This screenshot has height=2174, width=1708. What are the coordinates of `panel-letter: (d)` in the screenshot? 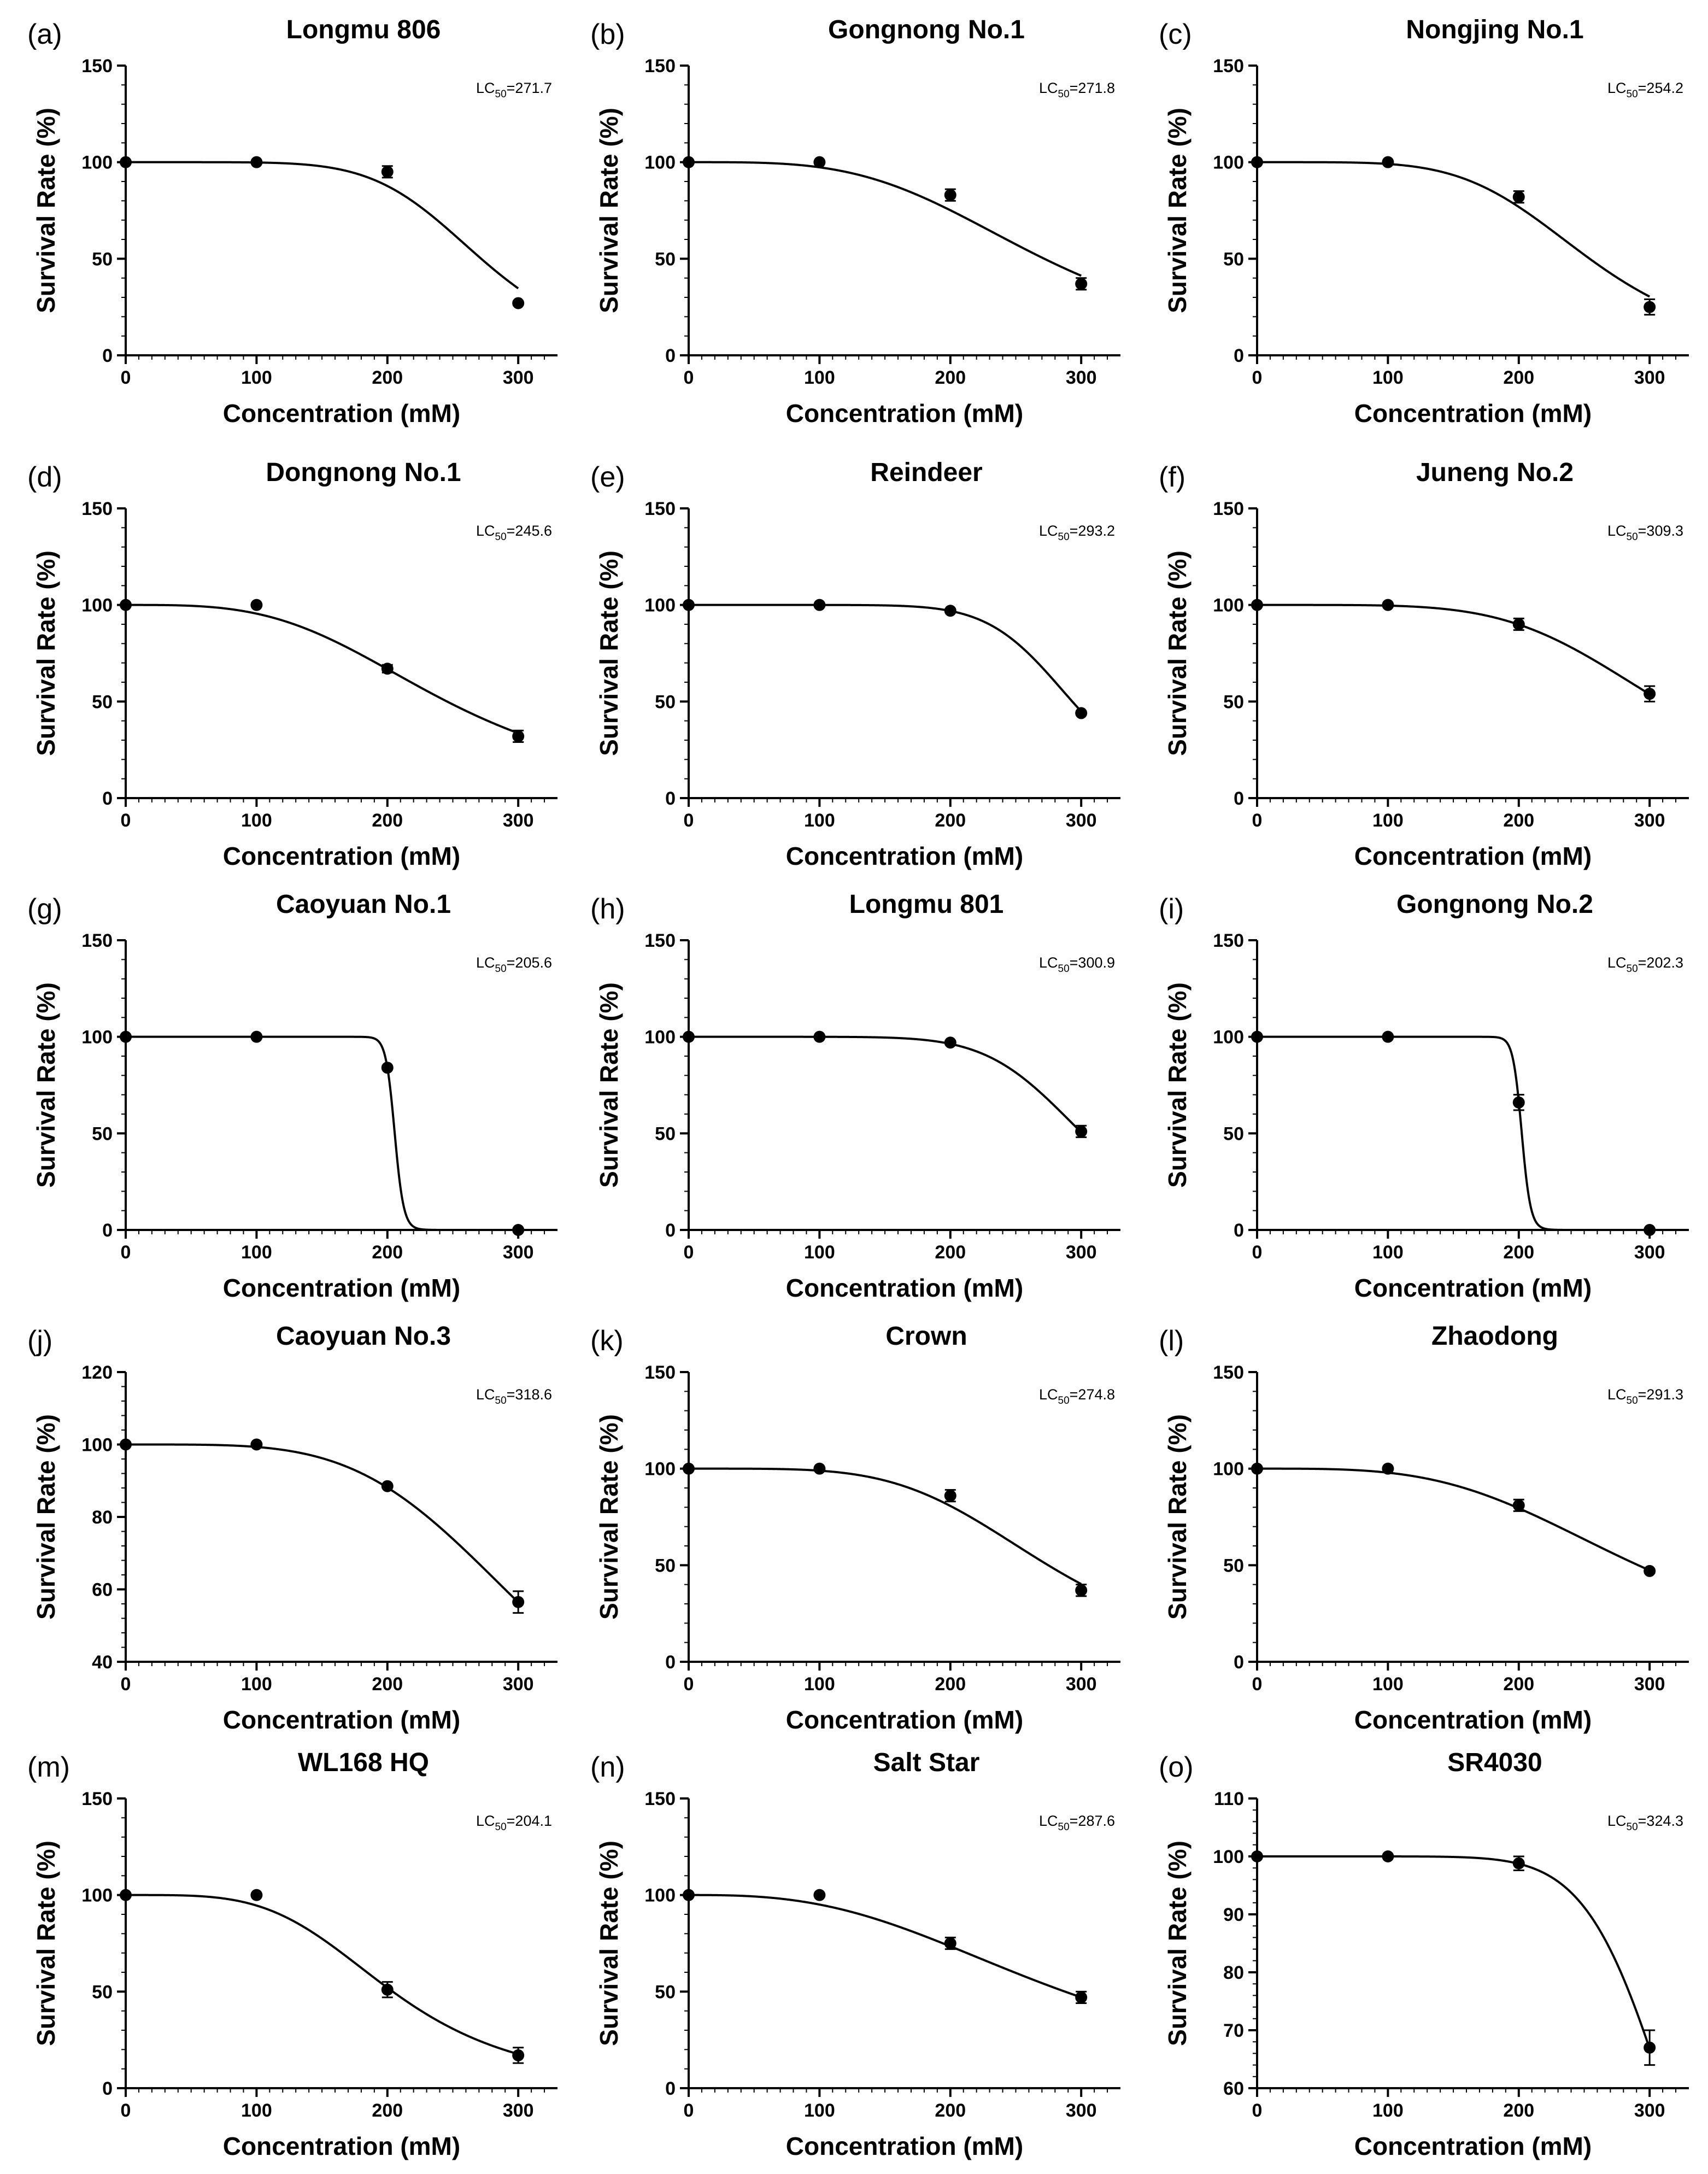 It's located at (45, 477).